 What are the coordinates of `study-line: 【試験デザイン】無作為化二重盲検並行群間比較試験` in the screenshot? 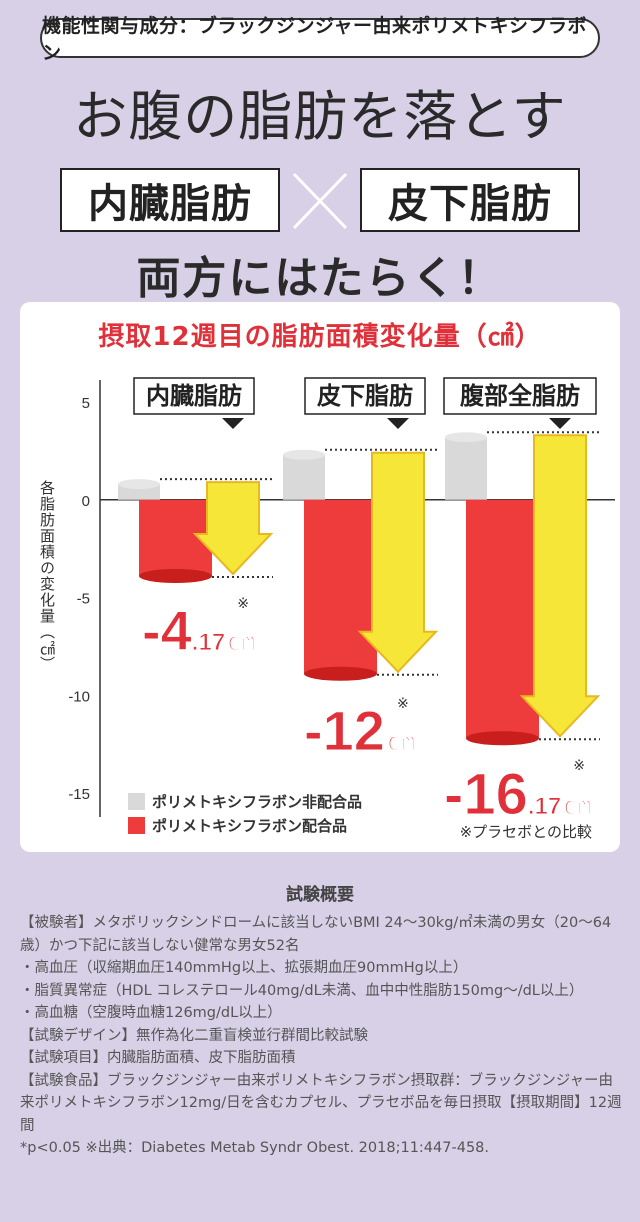 It's located at (194, 1035).